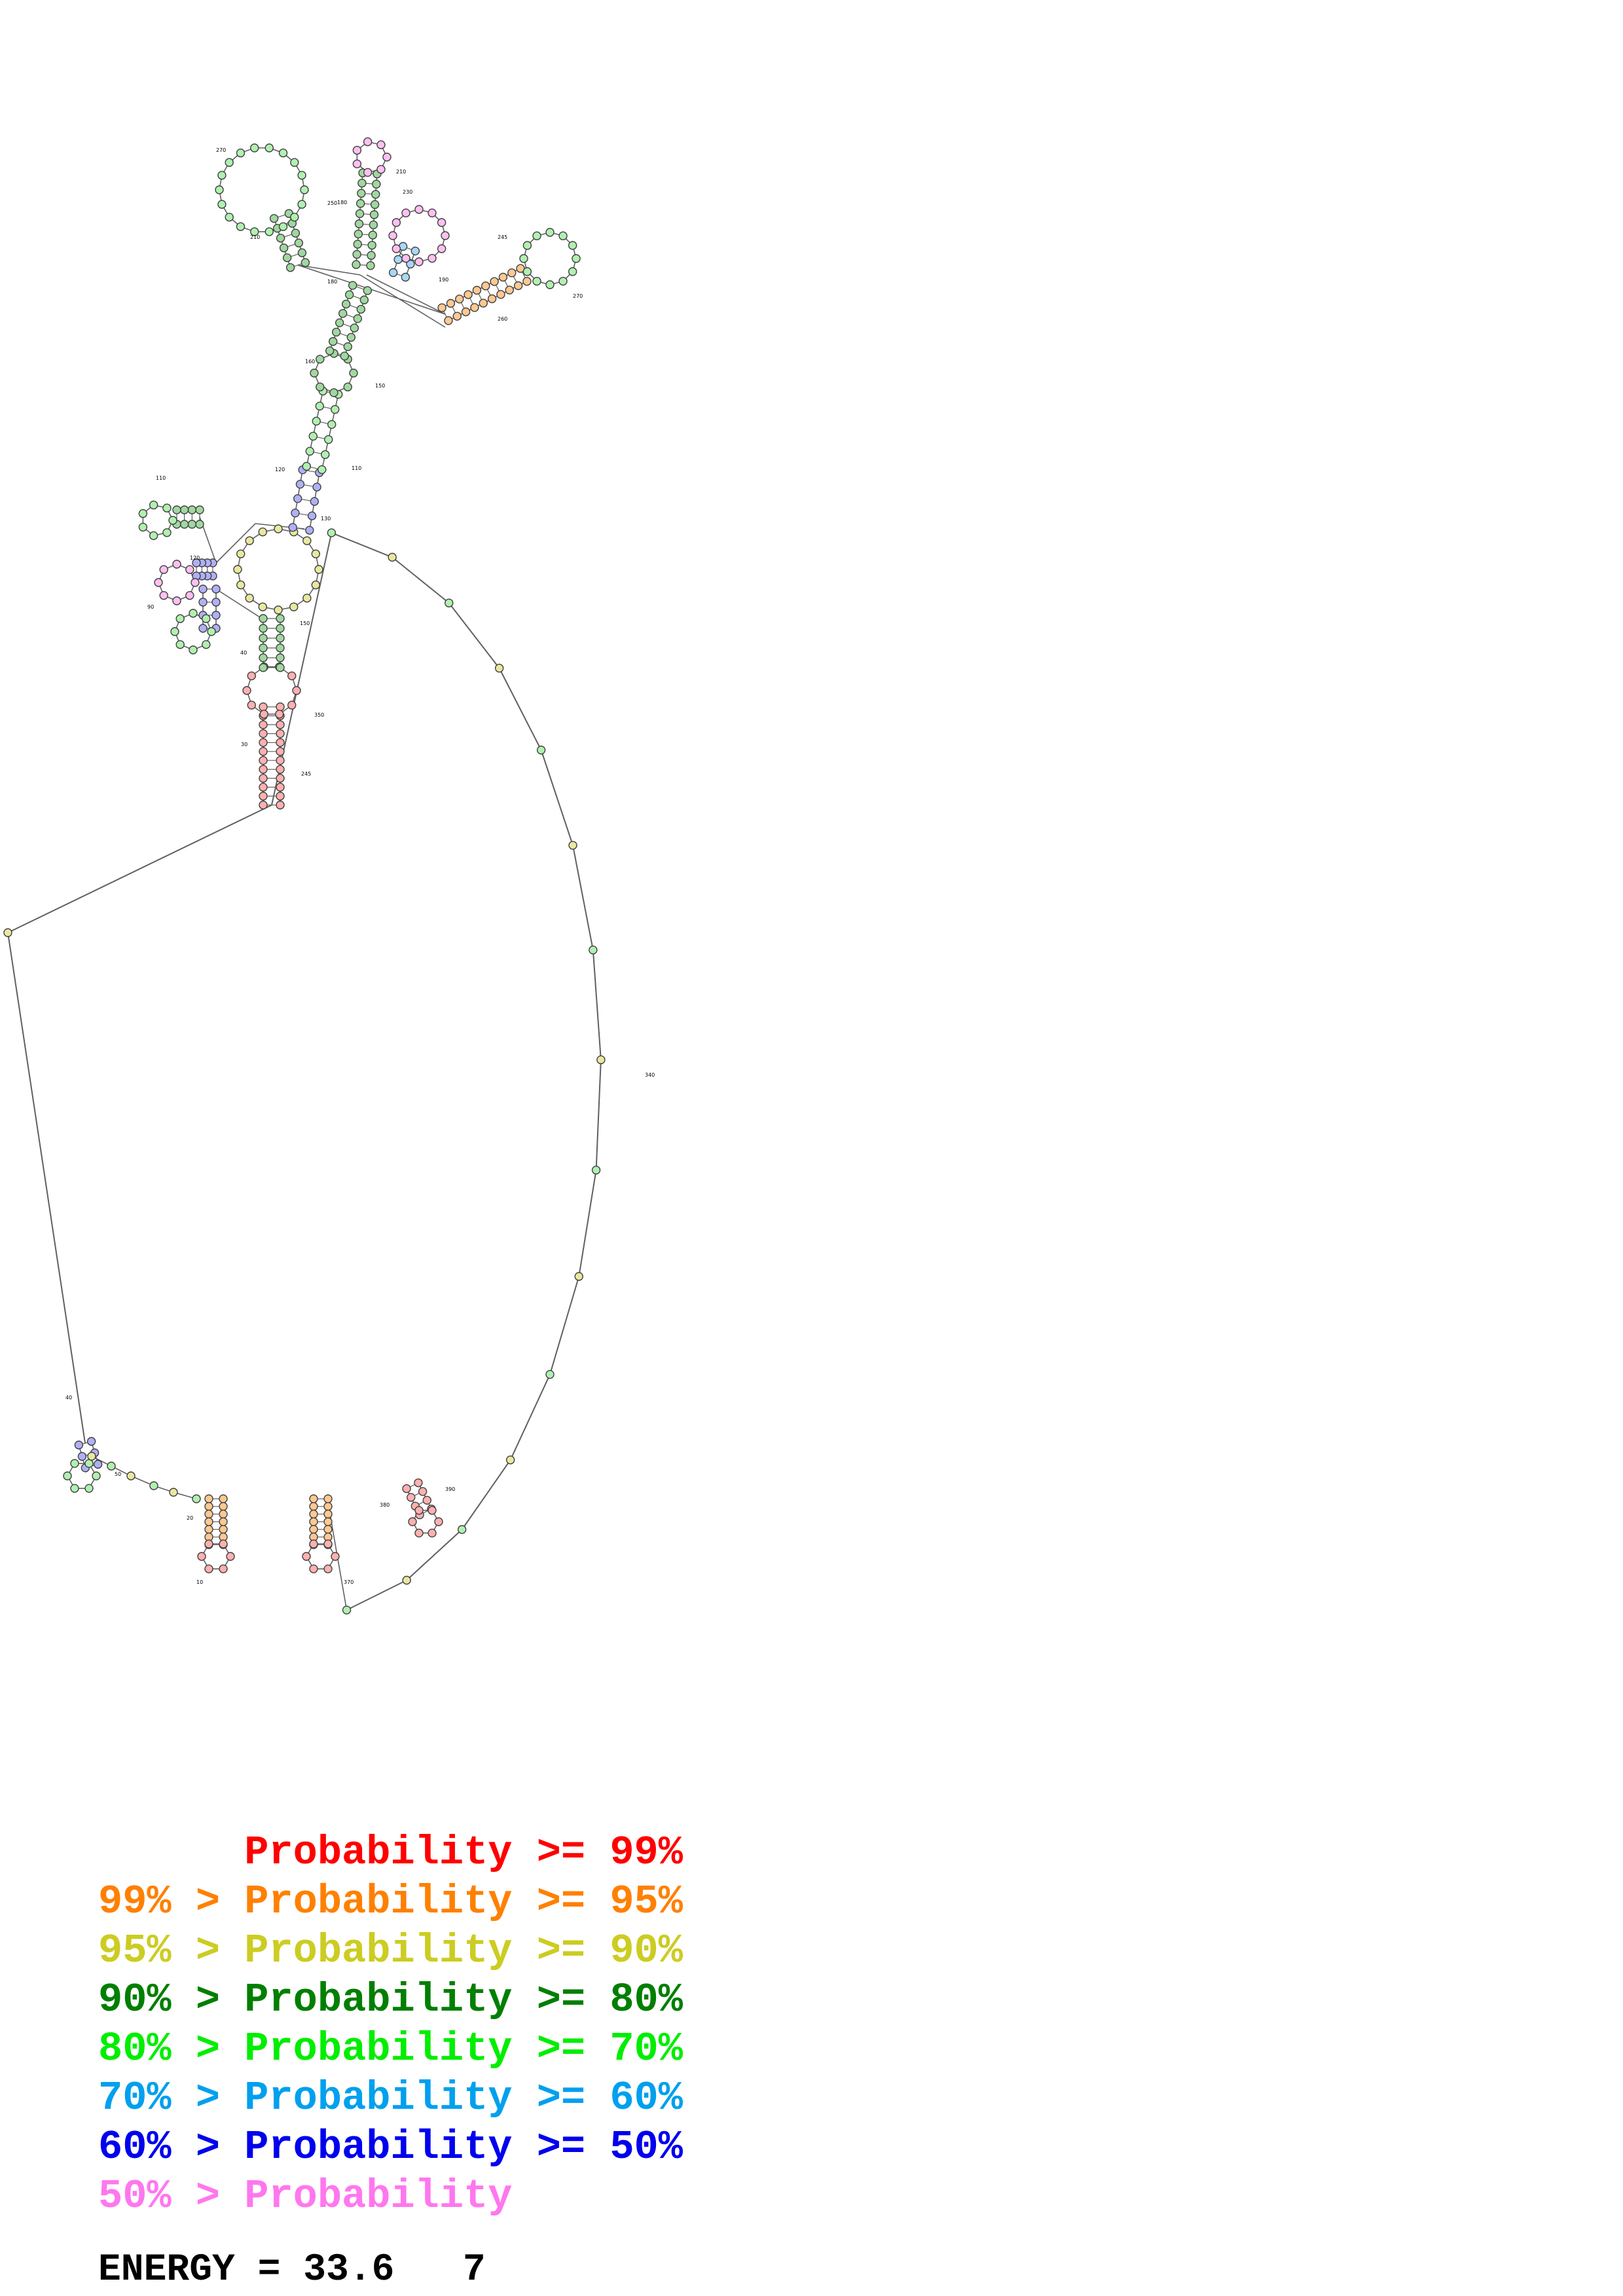 The image size is (1623, 2296). I want to click on legend-line-6: 60% > Probability >= 50%, so click(390, 2147).